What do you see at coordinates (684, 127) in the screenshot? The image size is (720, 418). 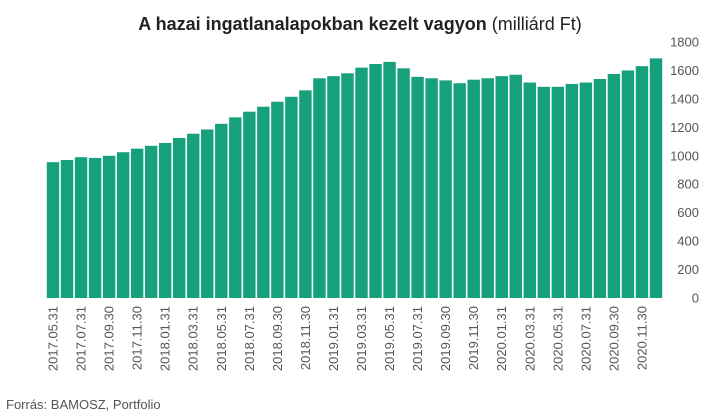 I see `y-tick-label: 1200` at bounding box center [684, 127].